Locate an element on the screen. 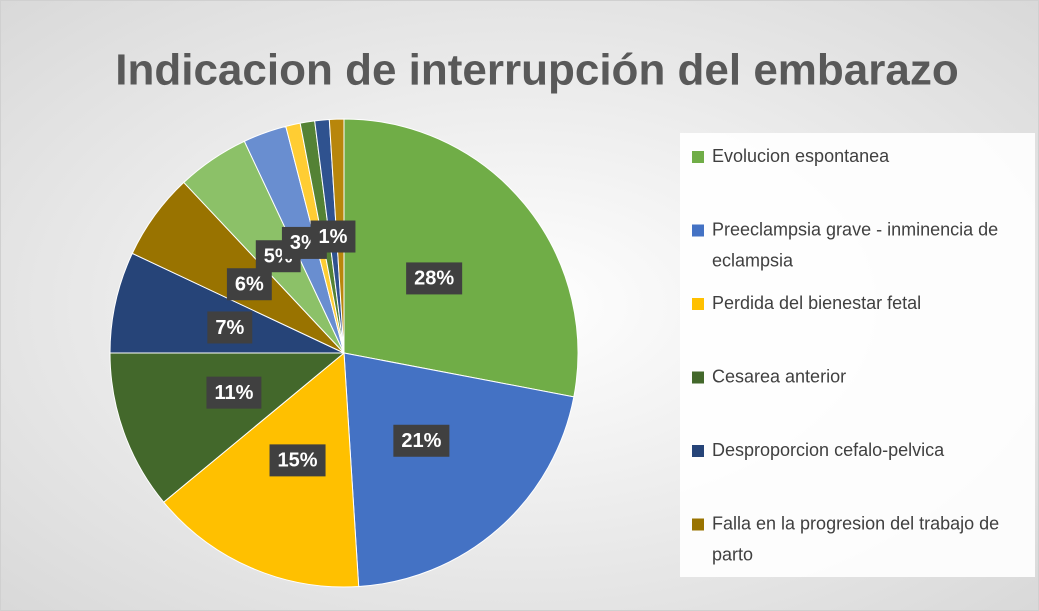 Image resolution: width=1039 pixels, height=611 pixels. data-label-text: 6% is located at coordinates (249, 285).